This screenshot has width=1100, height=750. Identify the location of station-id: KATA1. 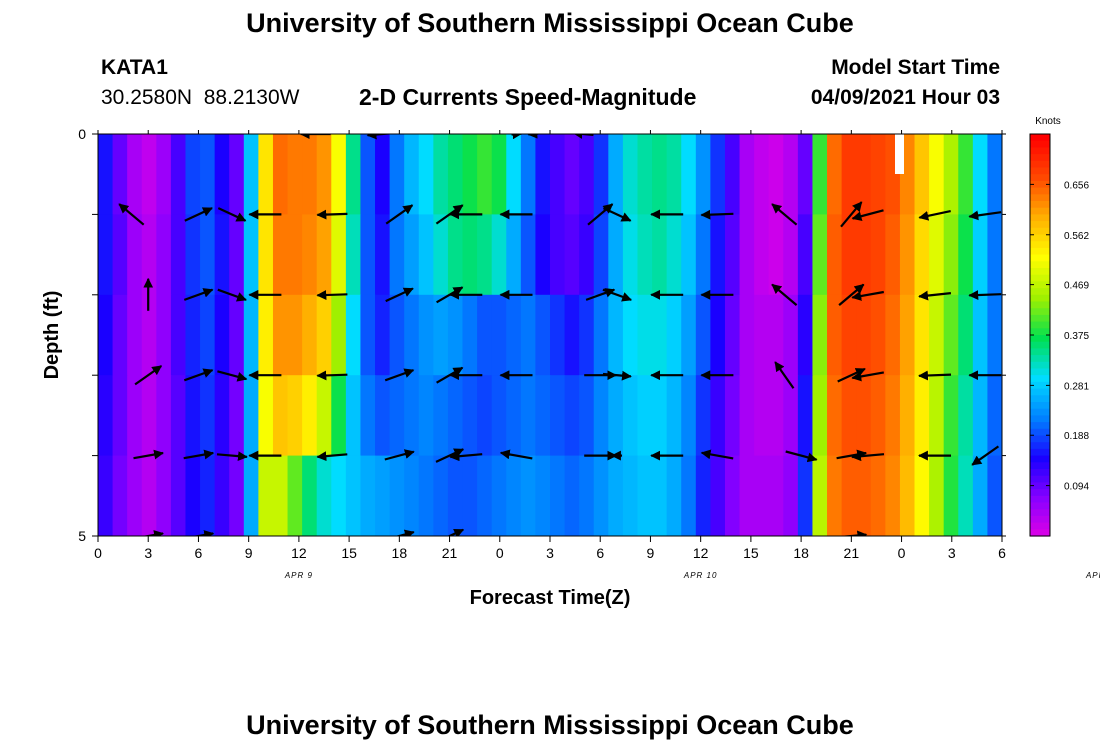
(134, 67).